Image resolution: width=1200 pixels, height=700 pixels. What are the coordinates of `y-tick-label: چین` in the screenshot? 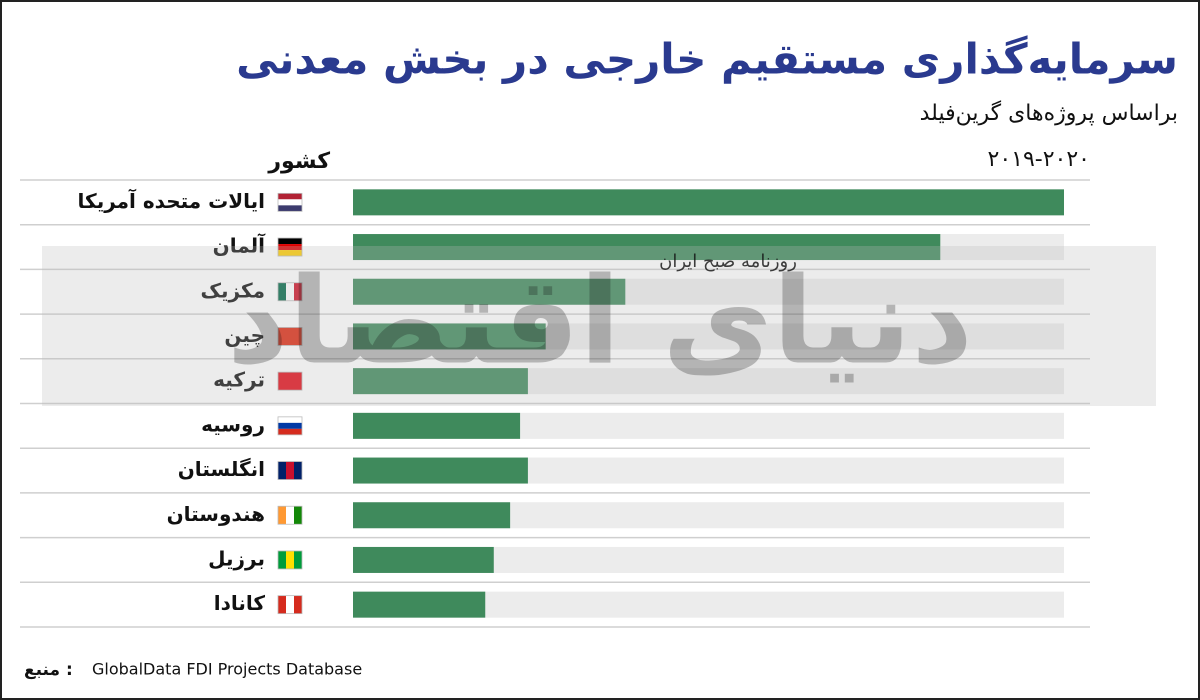 It's located at (244, 335).